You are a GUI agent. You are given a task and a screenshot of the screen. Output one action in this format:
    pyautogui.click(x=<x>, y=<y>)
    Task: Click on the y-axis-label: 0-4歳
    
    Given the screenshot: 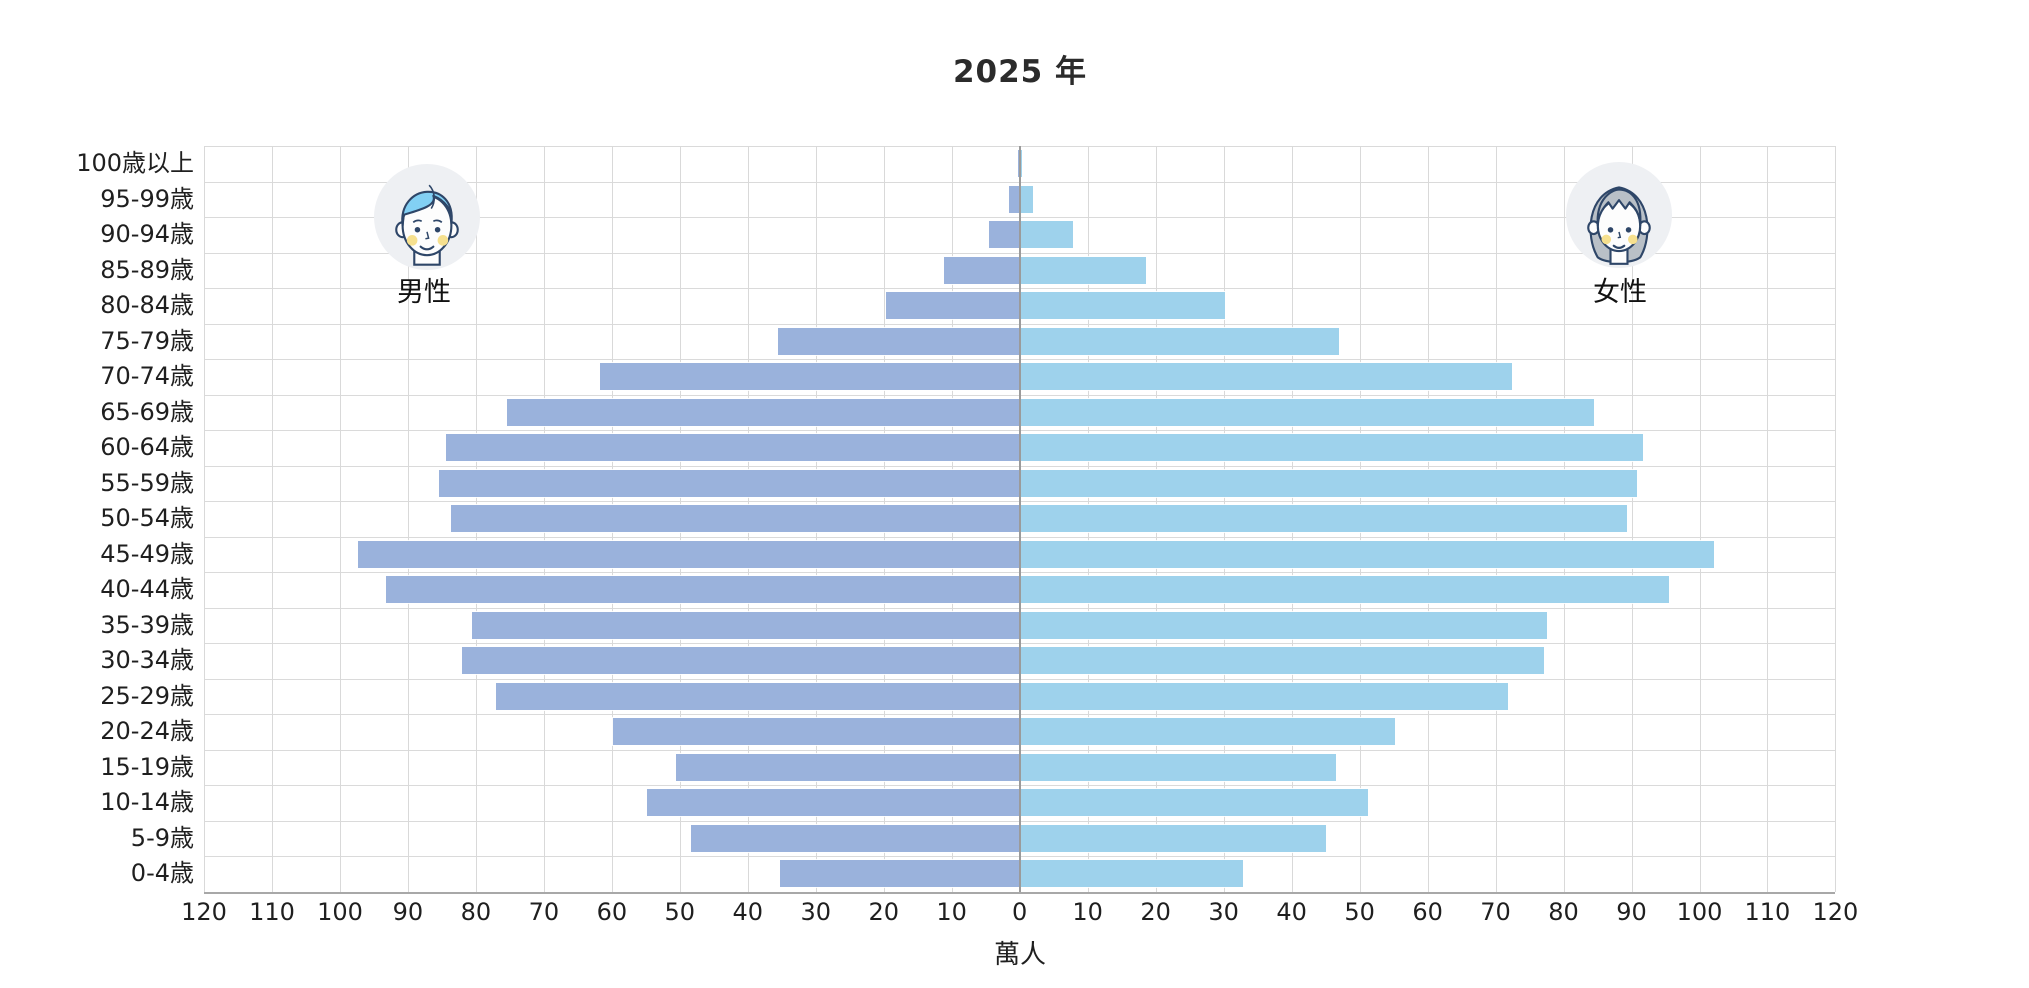 What is the action you would take?
    pyautogui.click(x=162, y=873)
    